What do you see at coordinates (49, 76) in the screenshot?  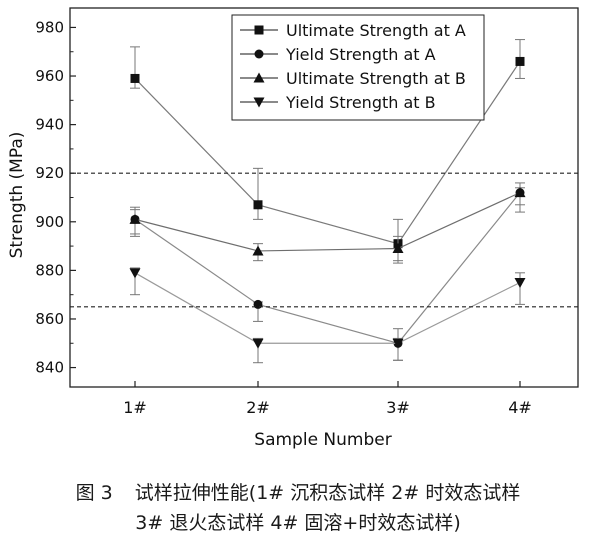 I see `y-tick-label: 960` at bounding box center [49, 76].